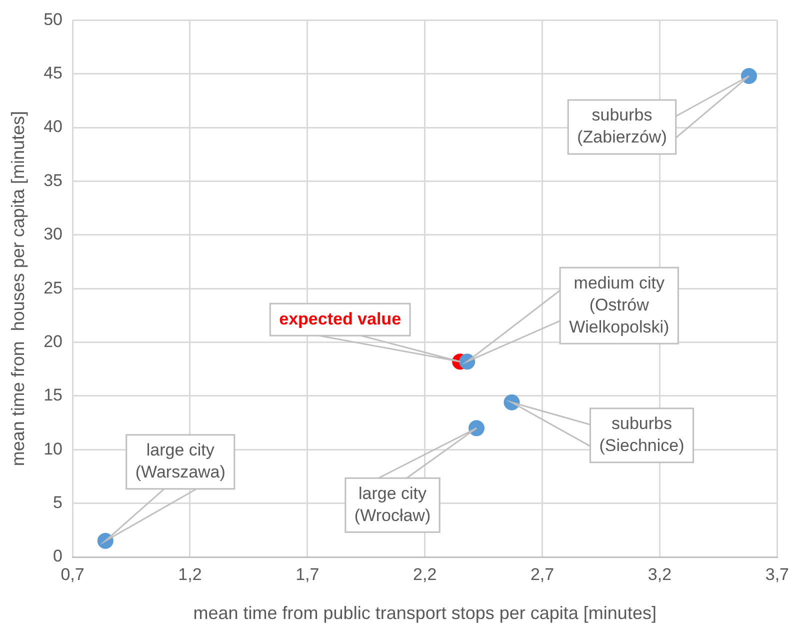  Describe the element at coordinates (190, 574) in the screenshot. I see `x-tick-label: 1,2` at that location.